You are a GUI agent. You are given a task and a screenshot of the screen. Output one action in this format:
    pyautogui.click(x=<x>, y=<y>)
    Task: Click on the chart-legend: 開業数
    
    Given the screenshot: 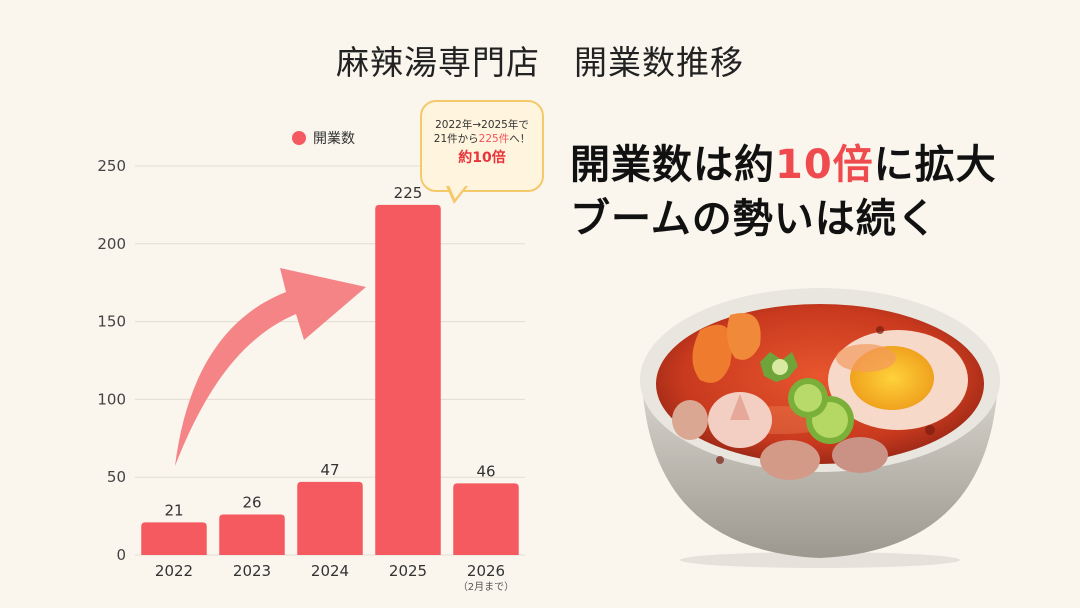 What is the action you would take?
    pyautogui.click(x=323, y=139)
    